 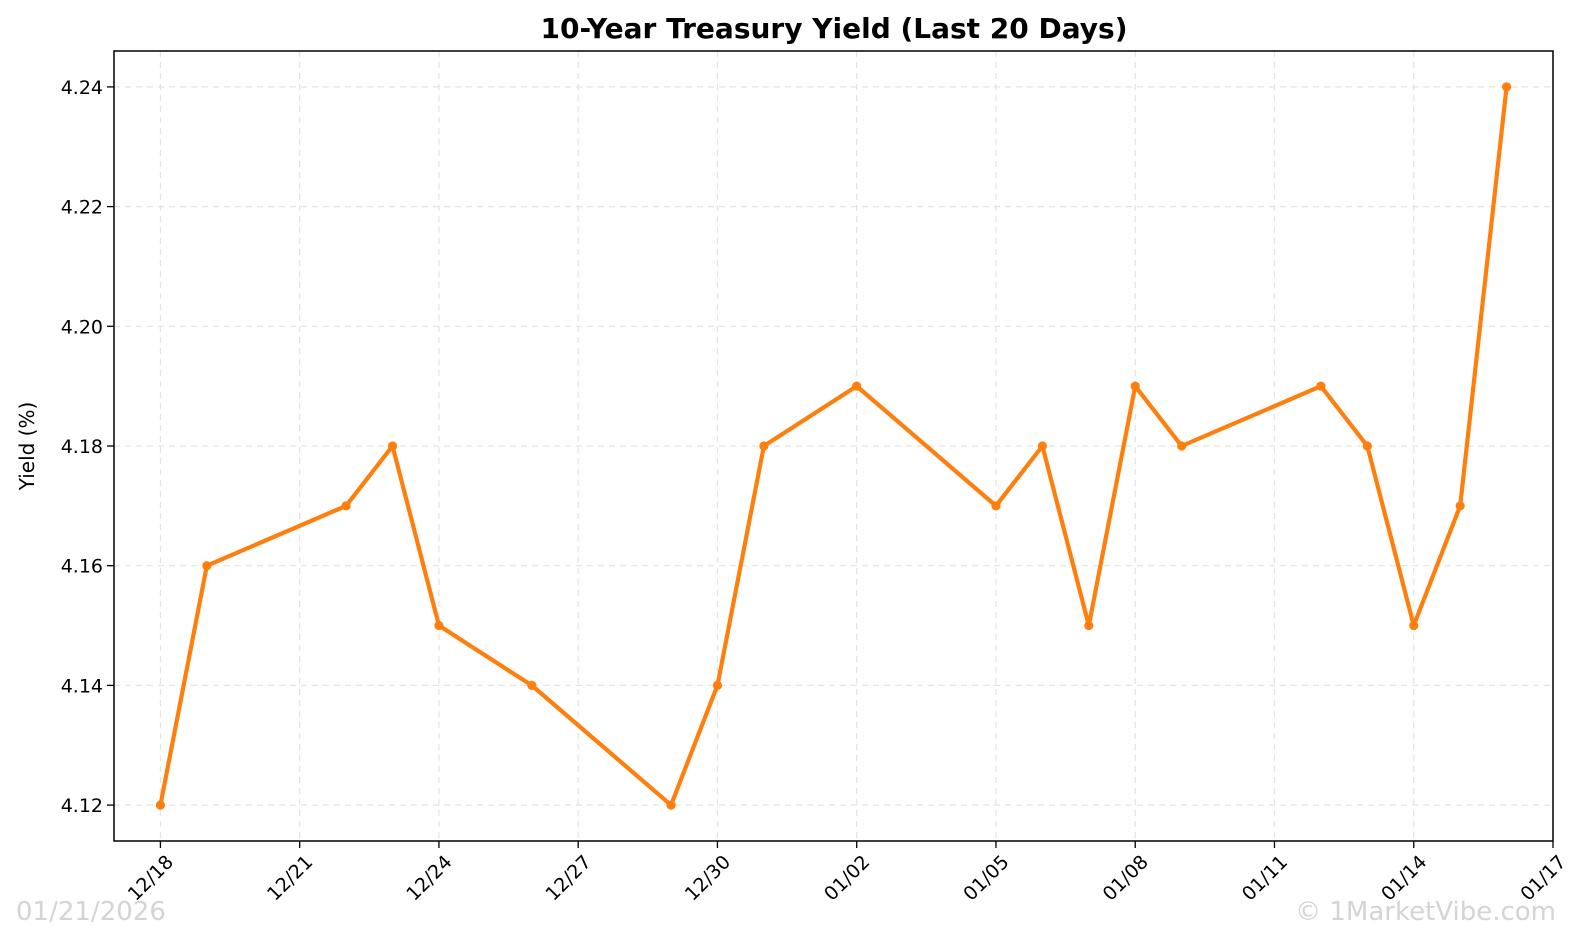 What do you see at coordinates (82, 88) in the screenshot?
I see `y-tick-label: 4.24` at bounding box center [82, 88].